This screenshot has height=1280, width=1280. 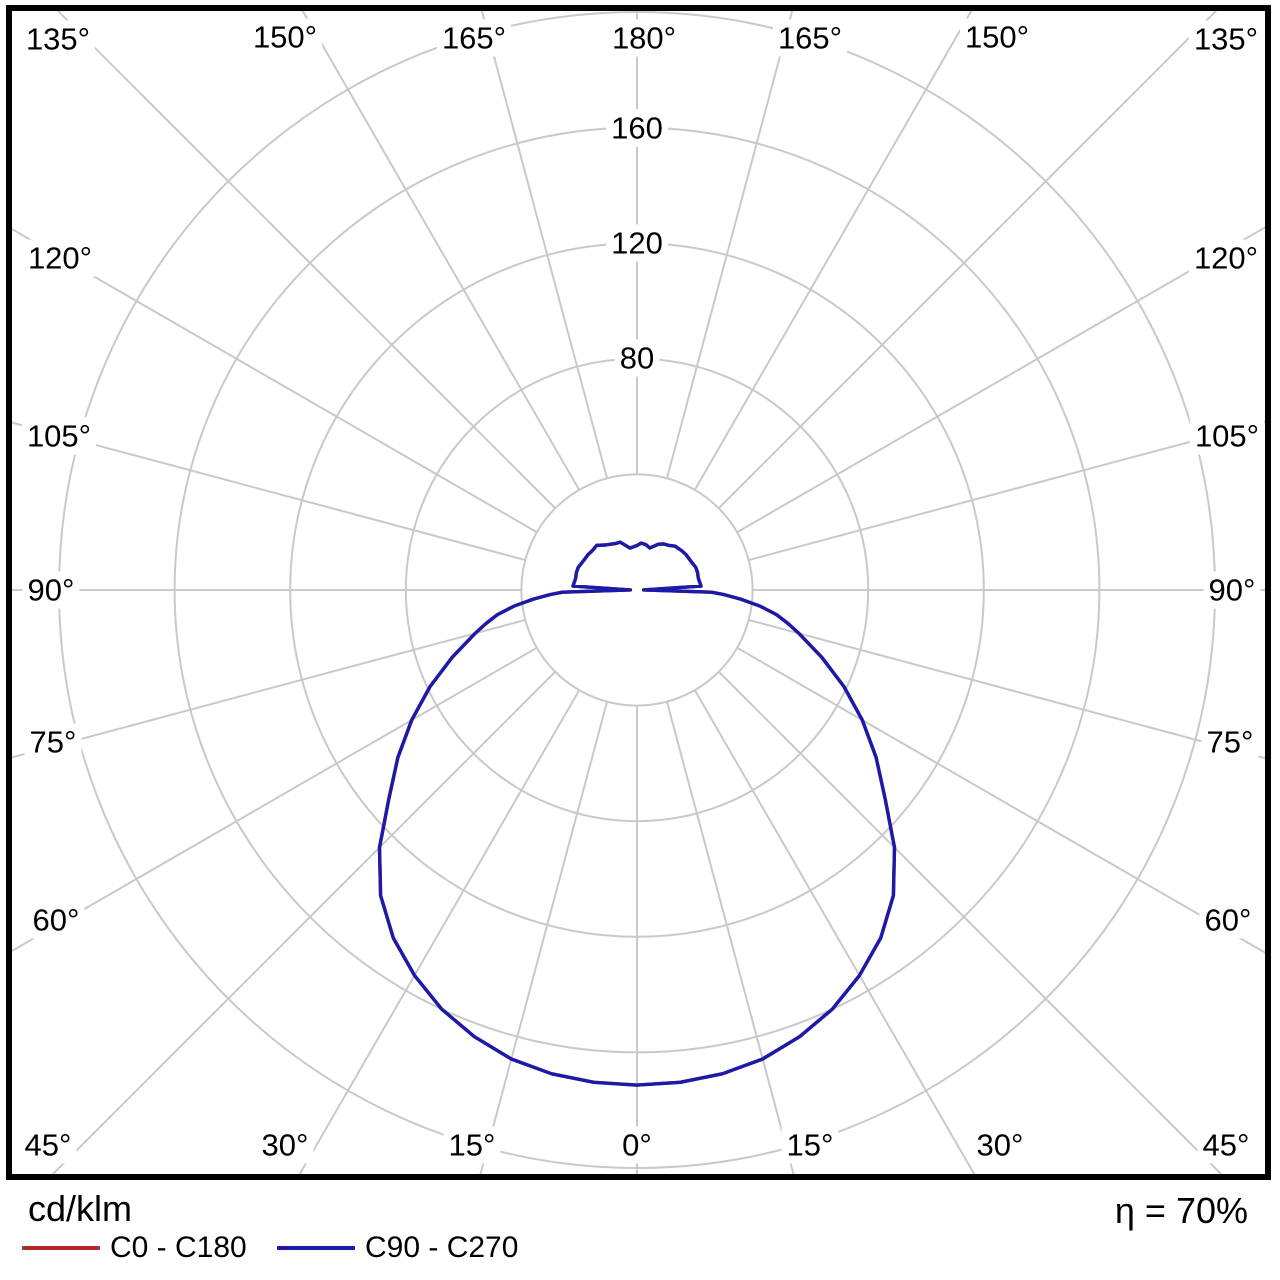 What do you see at coordinates (80, 1208) in the screenshot?
I see `units-label: cd/klm` at bounding box center [80, 1208].